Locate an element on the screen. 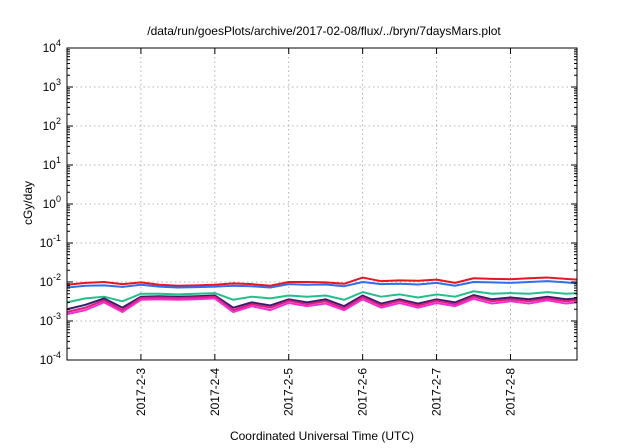 The width and height of the screenshot is (640, 448). y-tick-label: 10² is located at coordinates (52, 124).